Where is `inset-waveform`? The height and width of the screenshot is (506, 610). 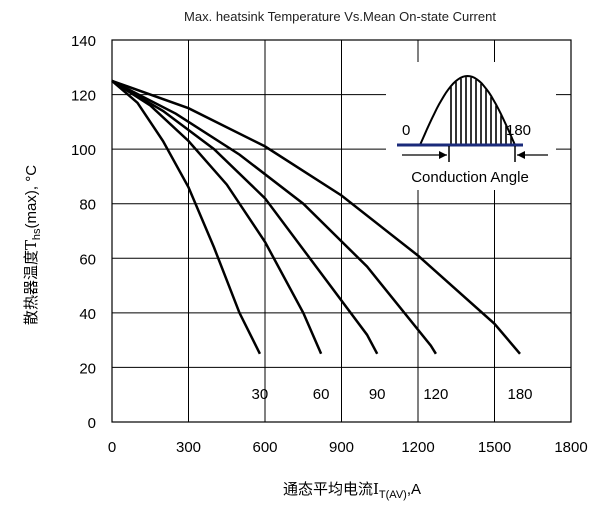
inset-waveform is located at coordinates (467, 110).